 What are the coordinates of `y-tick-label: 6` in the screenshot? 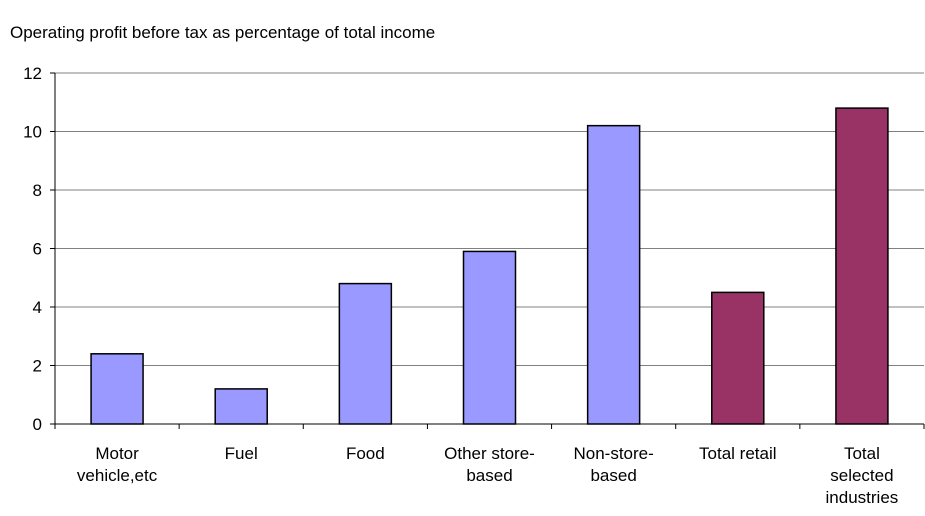 It's located at (37, 249).